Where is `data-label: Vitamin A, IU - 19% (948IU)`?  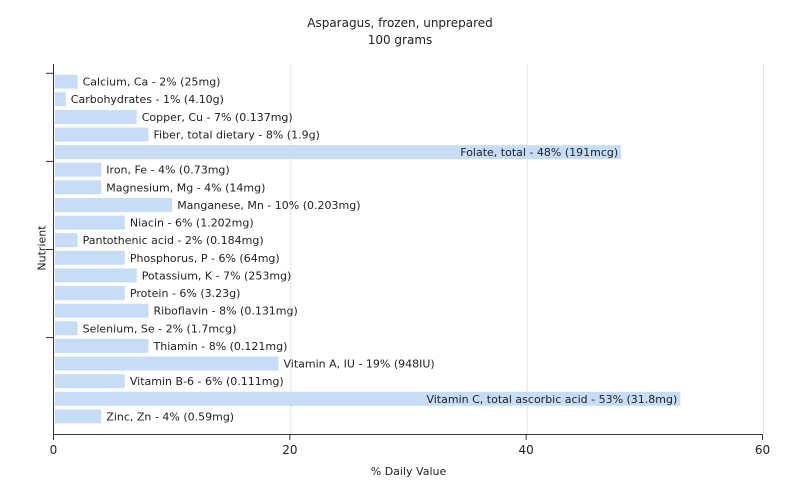 data-label: Vitamin A, IU - 19% (948IU) is located at coordinates (359, 364).